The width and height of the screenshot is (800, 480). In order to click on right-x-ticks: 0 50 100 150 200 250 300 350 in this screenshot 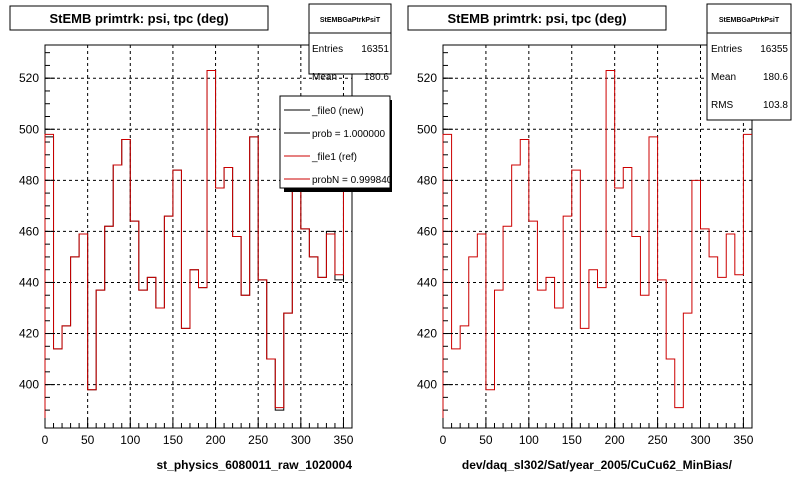, I will do `click(597, 432)`.